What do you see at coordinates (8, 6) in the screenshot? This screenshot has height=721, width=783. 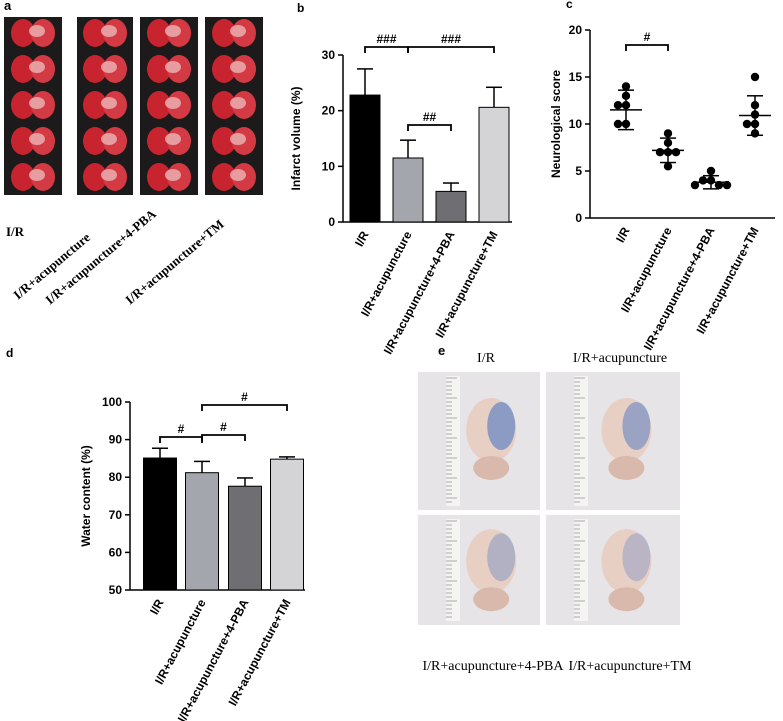 I see `panel-letter: a` at bounding box center [8, 6].